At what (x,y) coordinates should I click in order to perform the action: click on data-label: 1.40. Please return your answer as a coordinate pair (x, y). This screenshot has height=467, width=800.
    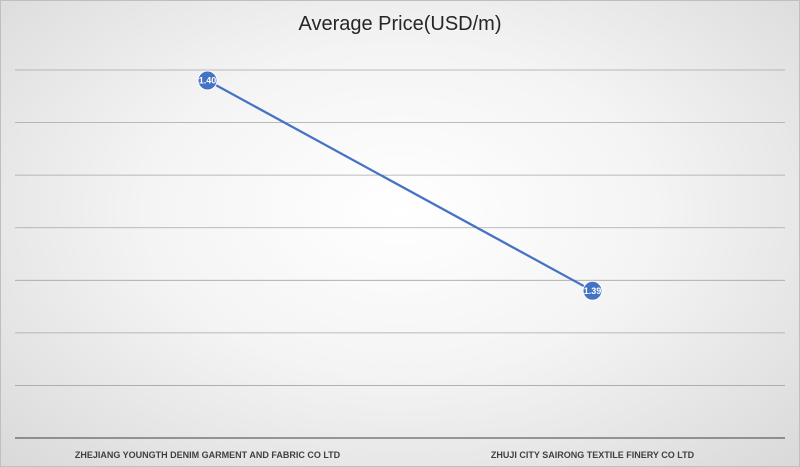
    Looking at the image, I should click on (208, 81).